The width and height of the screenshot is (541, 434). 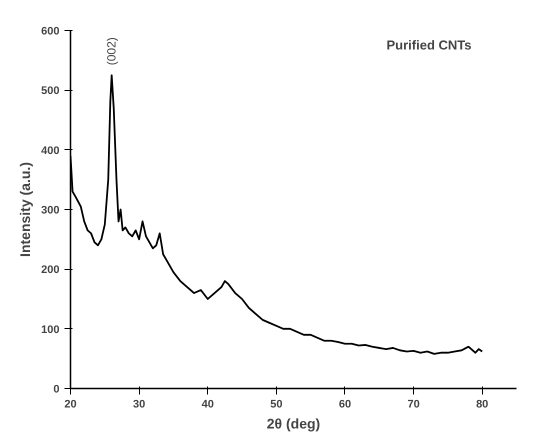 I want to click on x-tick-label: 20, so click(x=70, y=404).